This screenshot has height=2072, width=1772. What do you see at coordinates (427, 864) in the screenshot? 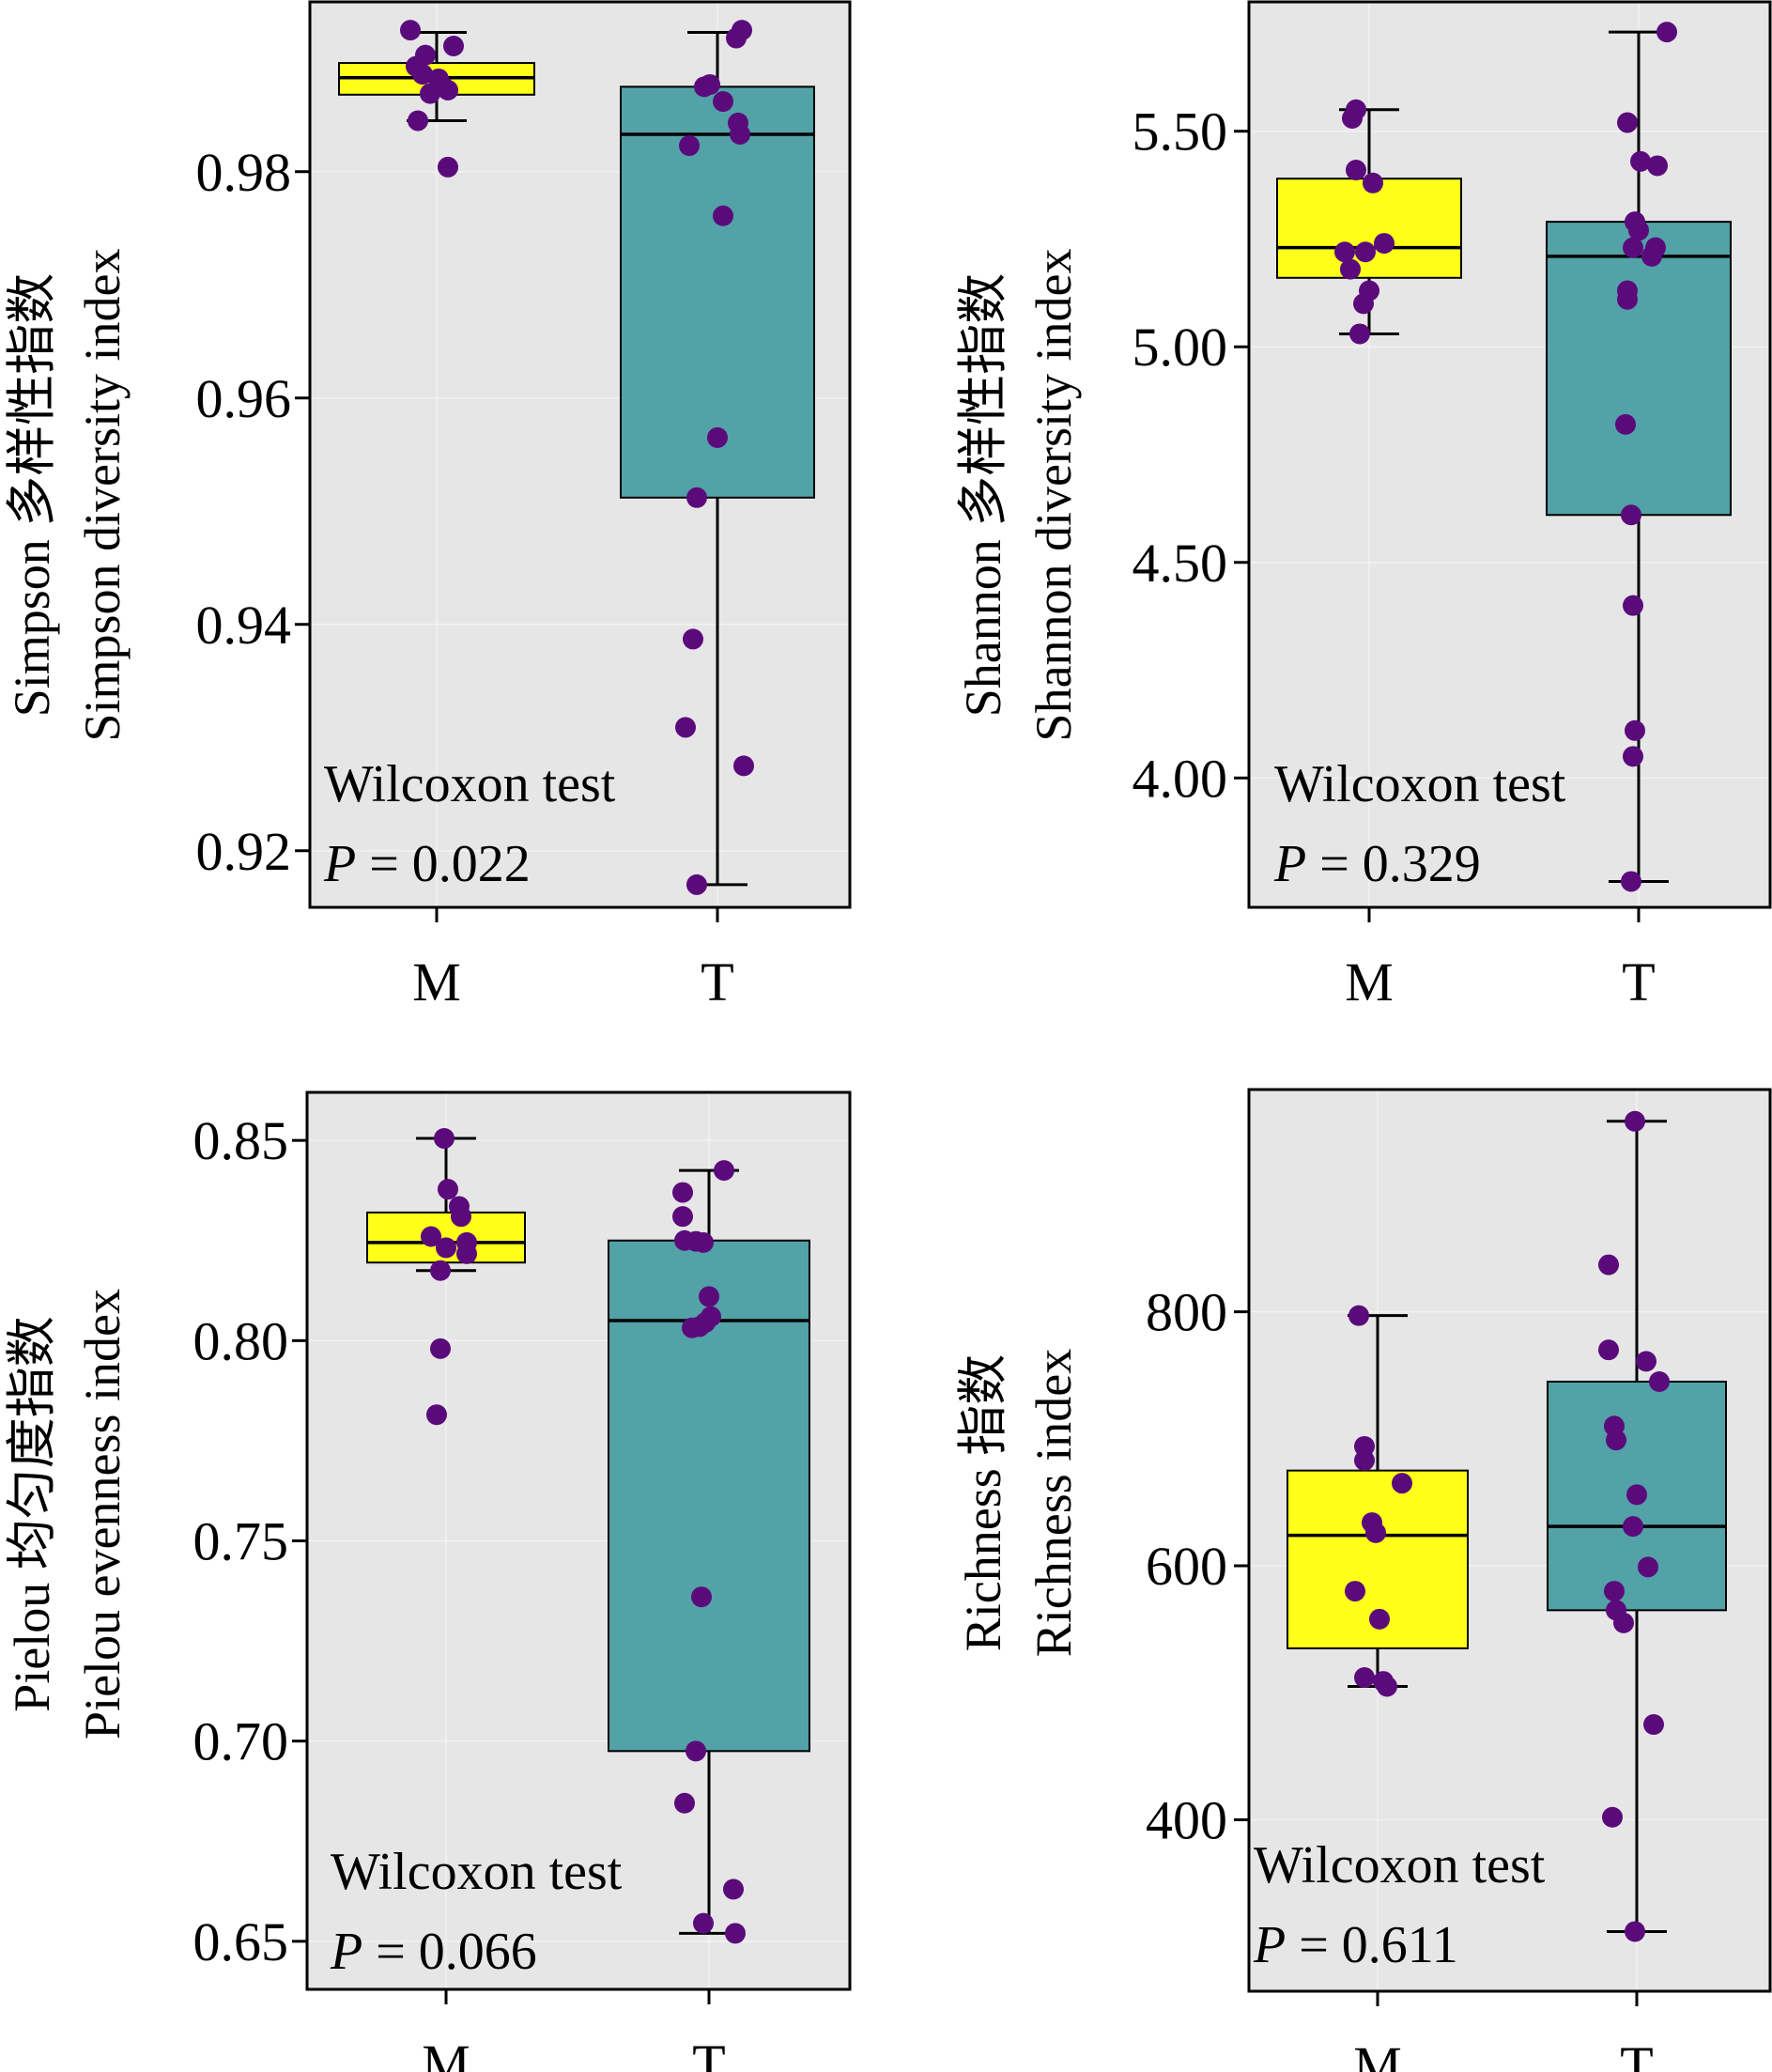
I see `simpson-p-value: P = 0.022` at bounding box center [427, 864].